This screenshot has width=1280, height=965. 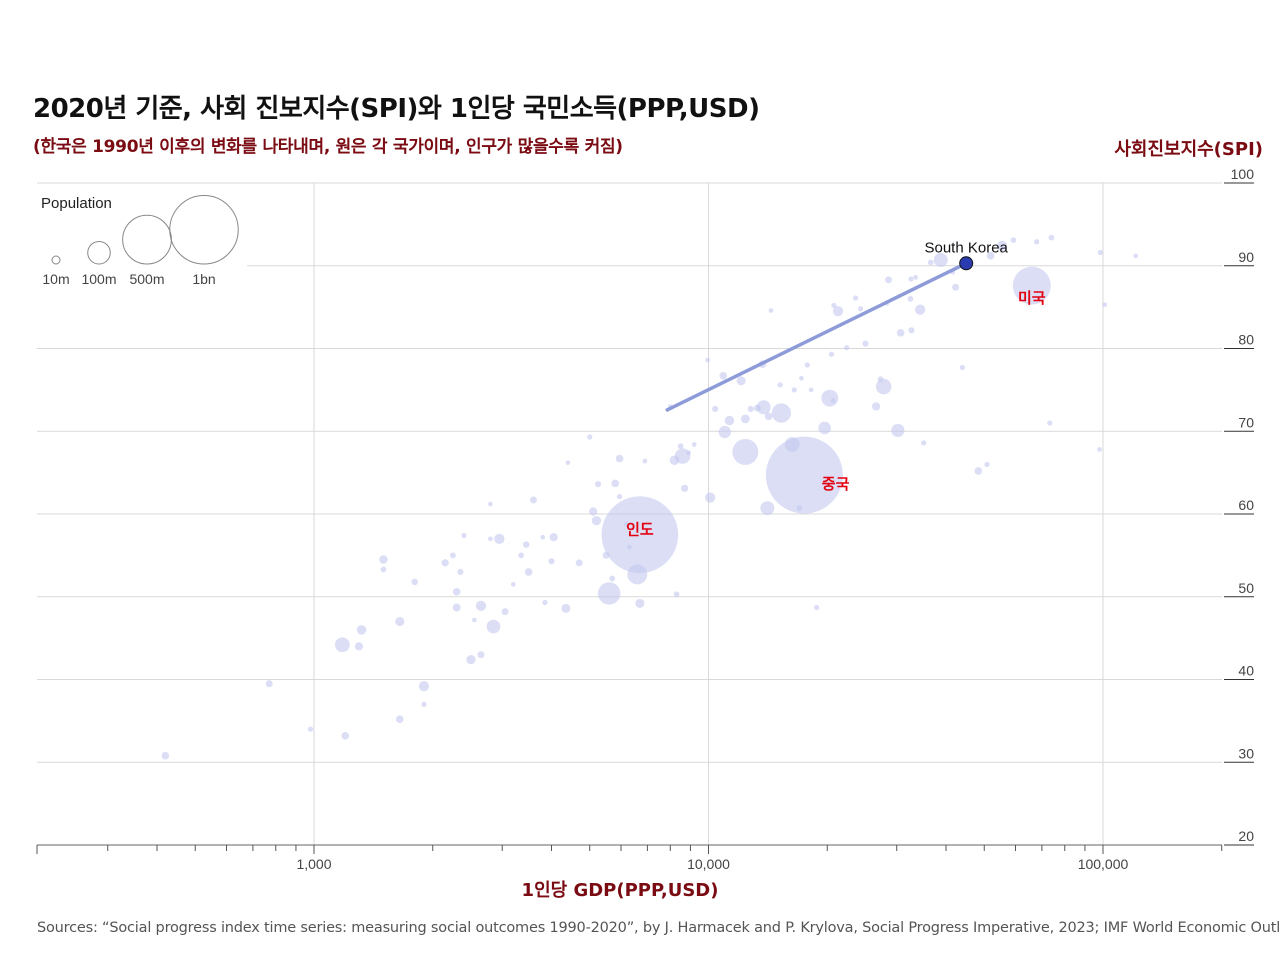 What do you see at coordinates (1246, 671) in the screenshot?
I see `y-tick-label: 40` at bounding box center [1246, 671].